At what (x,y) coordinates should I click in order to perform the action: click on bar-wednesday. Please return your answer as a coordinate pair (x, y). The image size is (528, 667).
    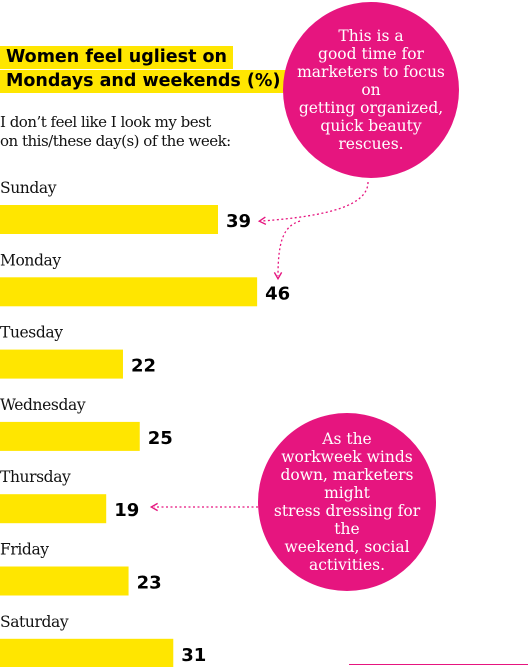
    Looking at the image, I should click on (70, 436).